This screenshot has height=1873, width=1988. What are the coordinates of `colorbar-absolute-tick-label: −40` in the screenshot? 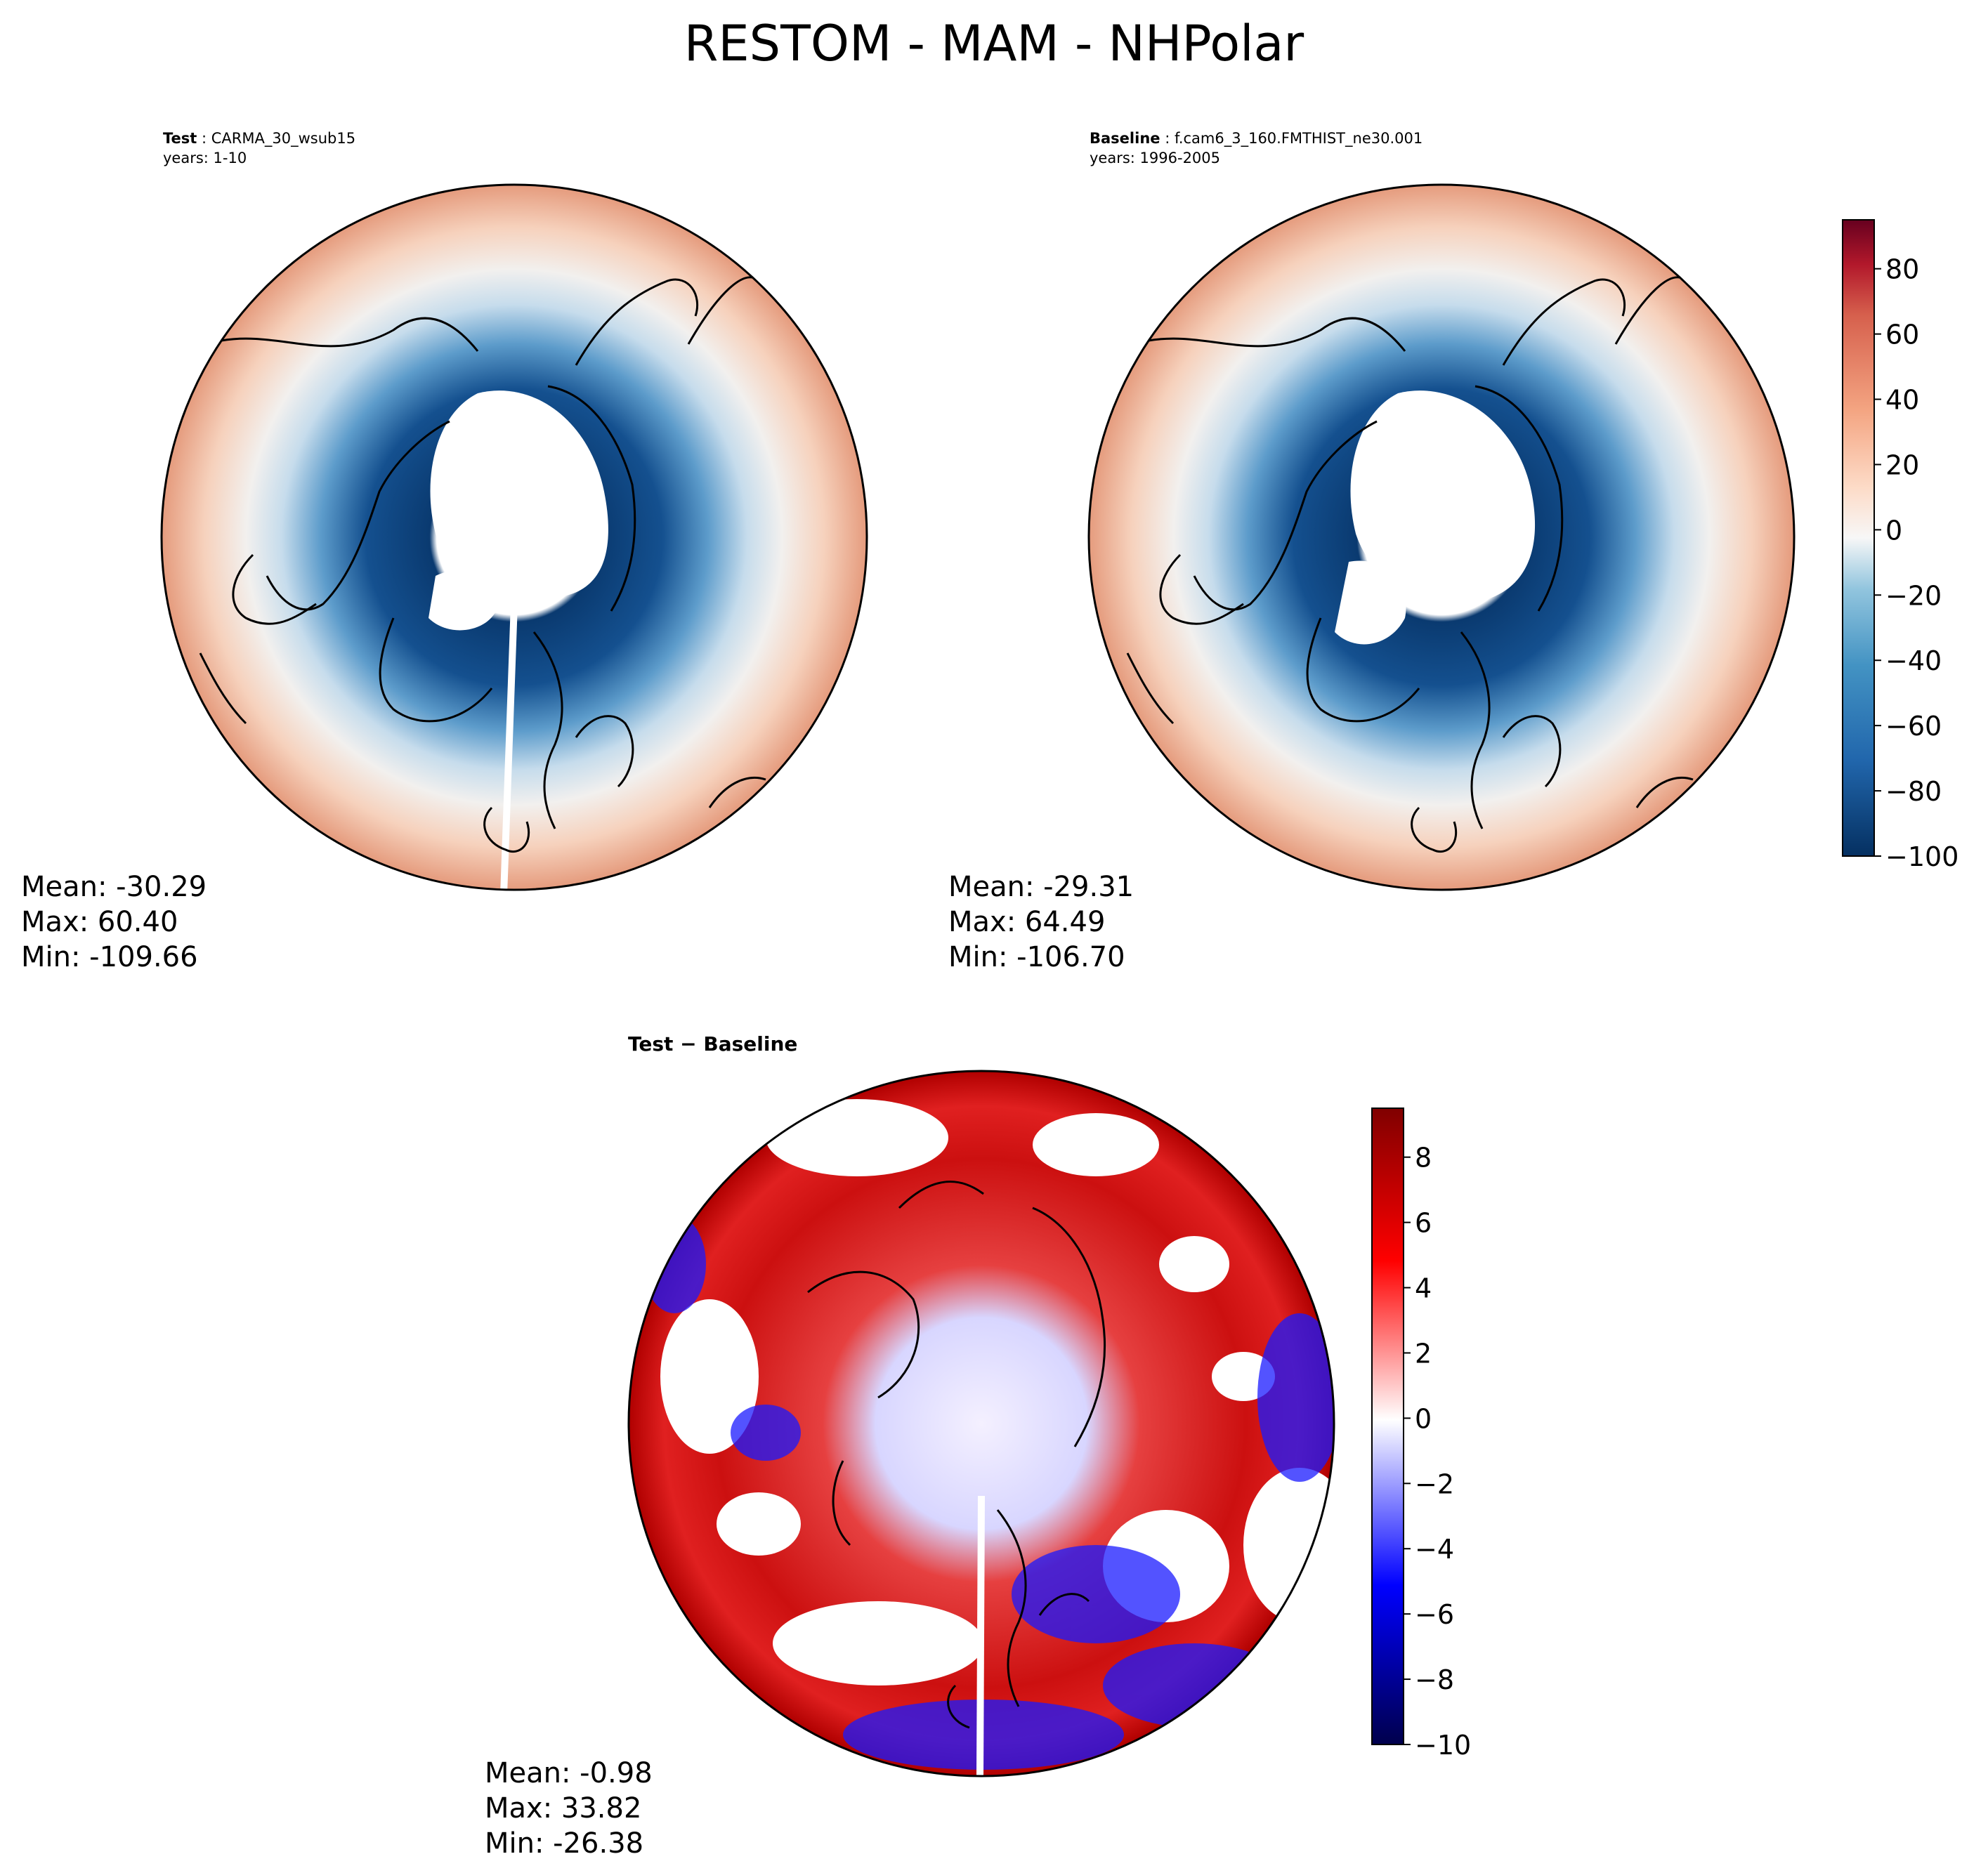 It's located at (1914, 660).